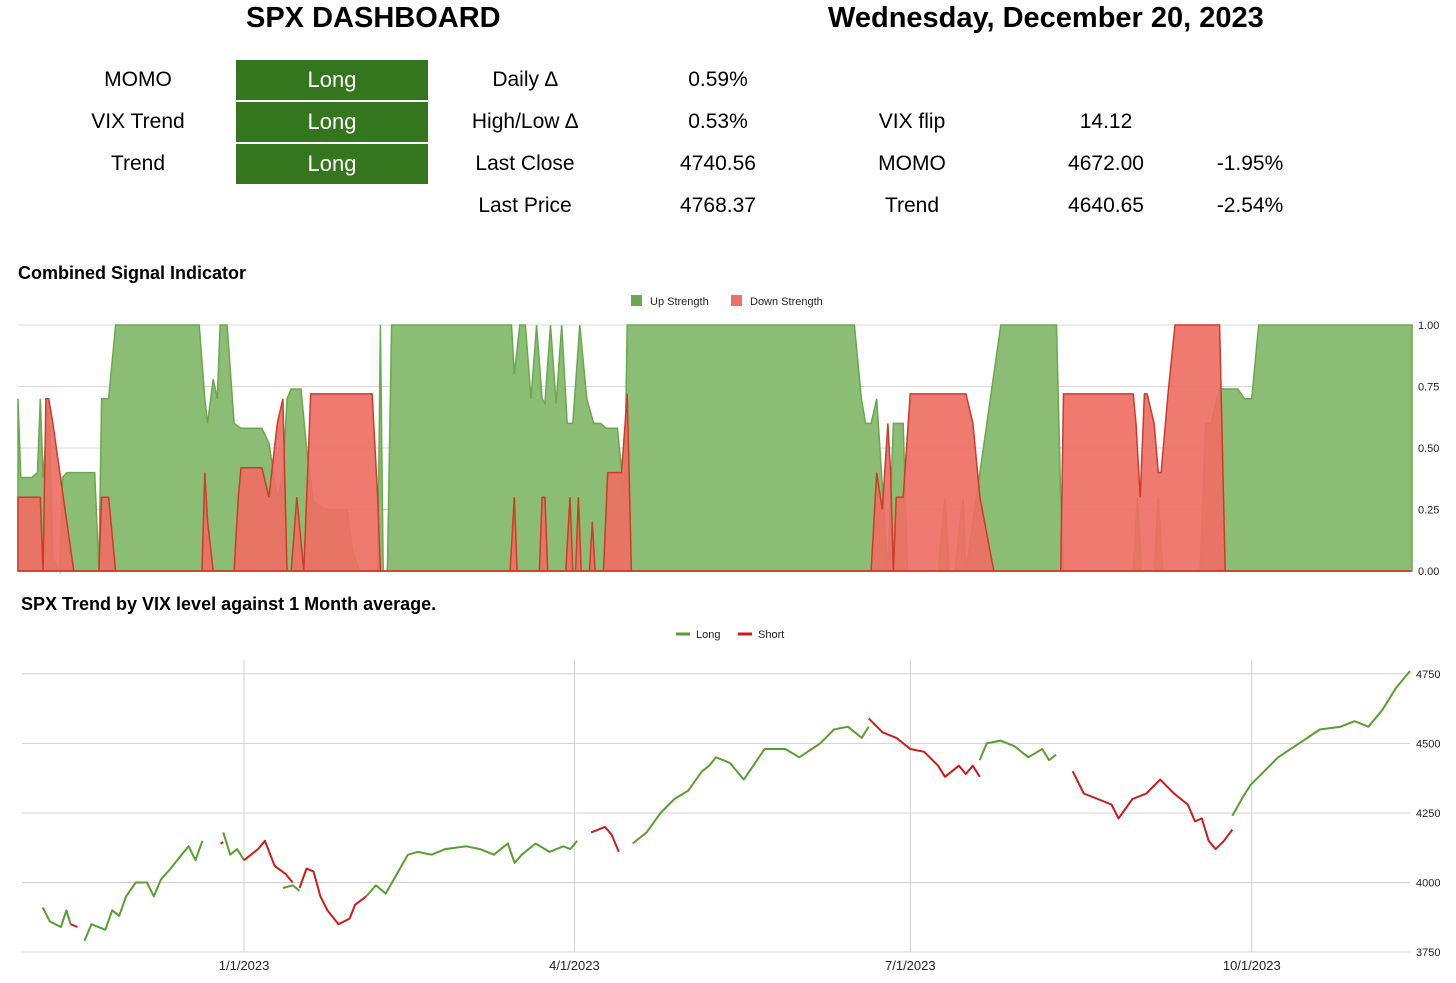 The width and height of the screenshot is (1456, 983). I want to click on legend-label-0: Long, so click(708, 635).